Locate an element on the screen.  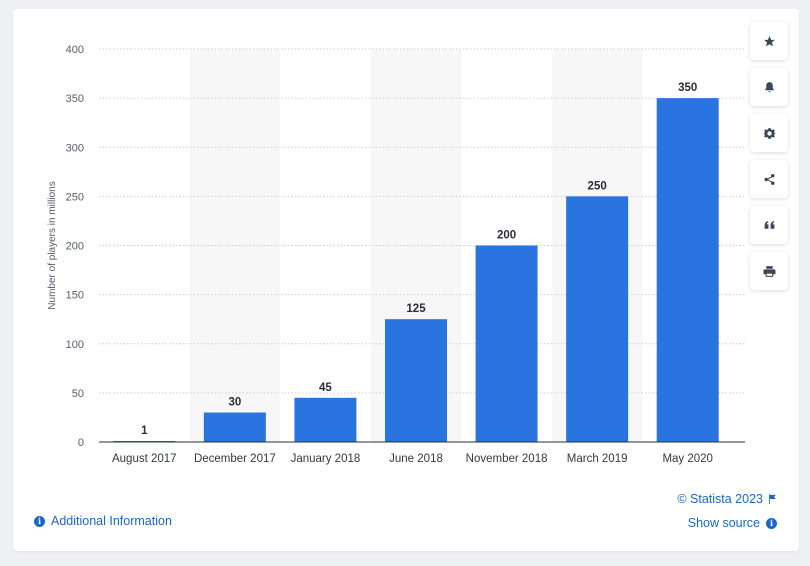
statista-credit: © Statista 2023 is located at coordinates (727, 499).